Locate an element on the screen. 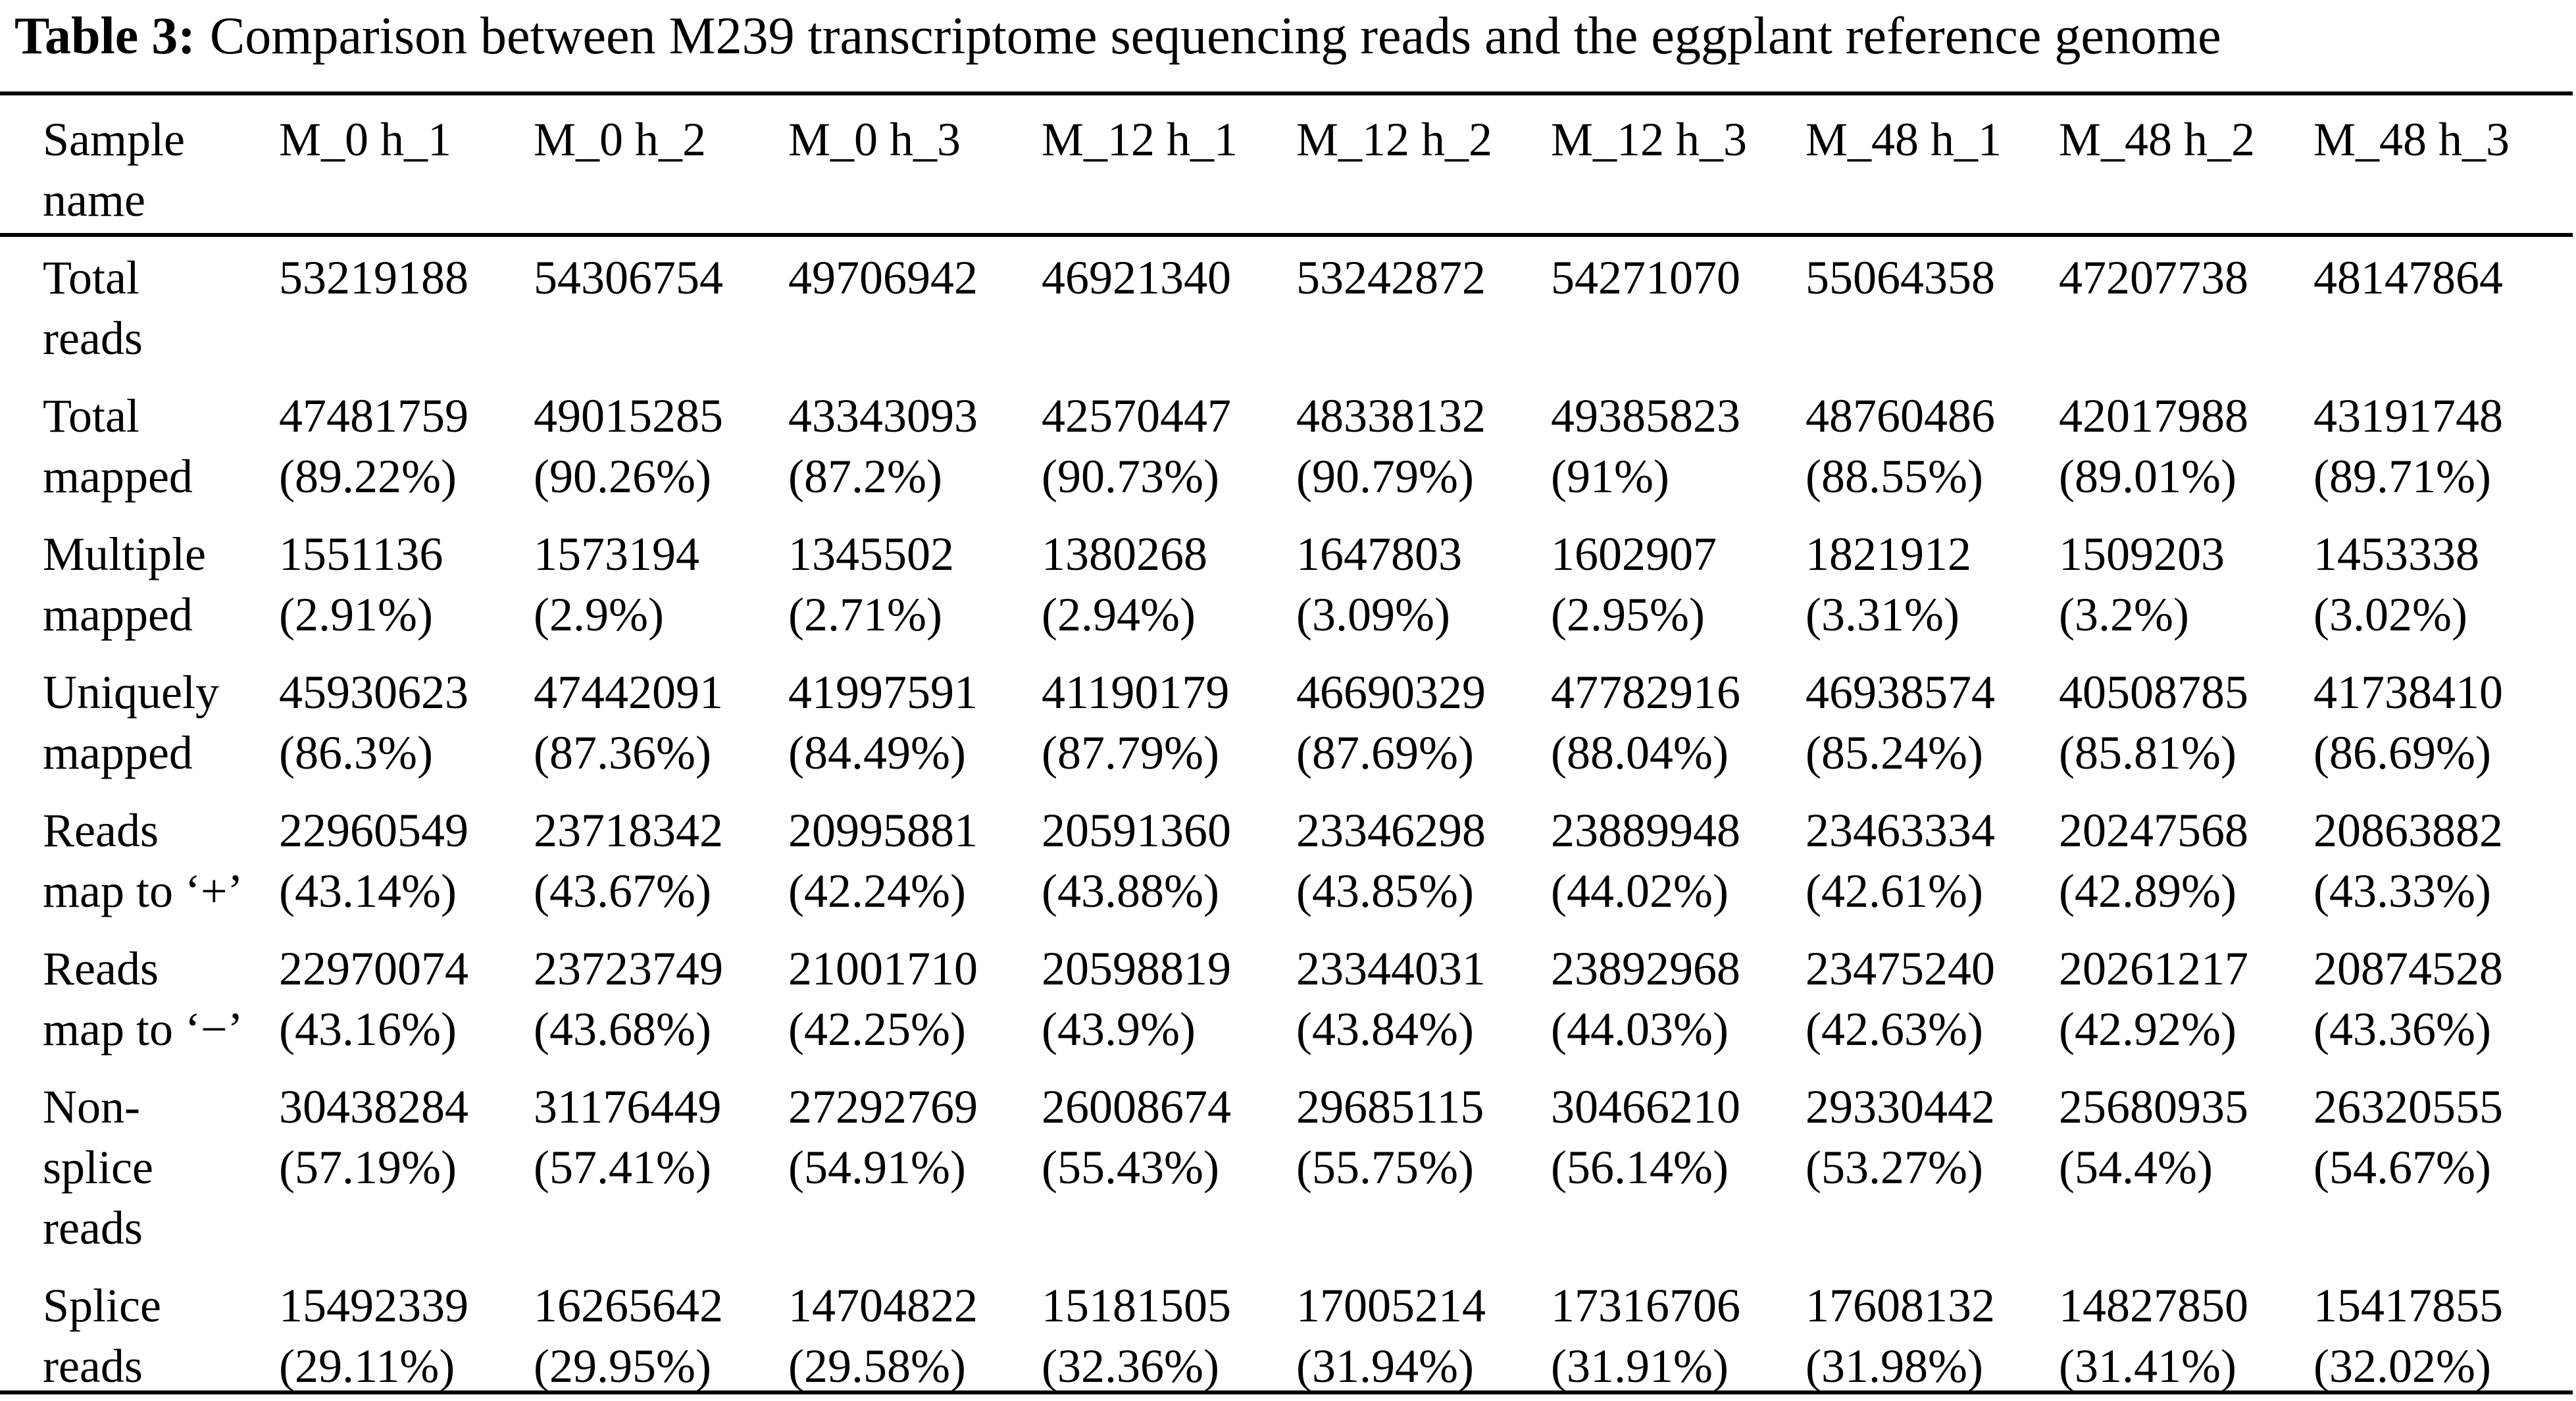 The height and width of the screenshot is (1401, 2576). data-cell: 48338132 (90.79%) is located at coordinates (1391, 446).